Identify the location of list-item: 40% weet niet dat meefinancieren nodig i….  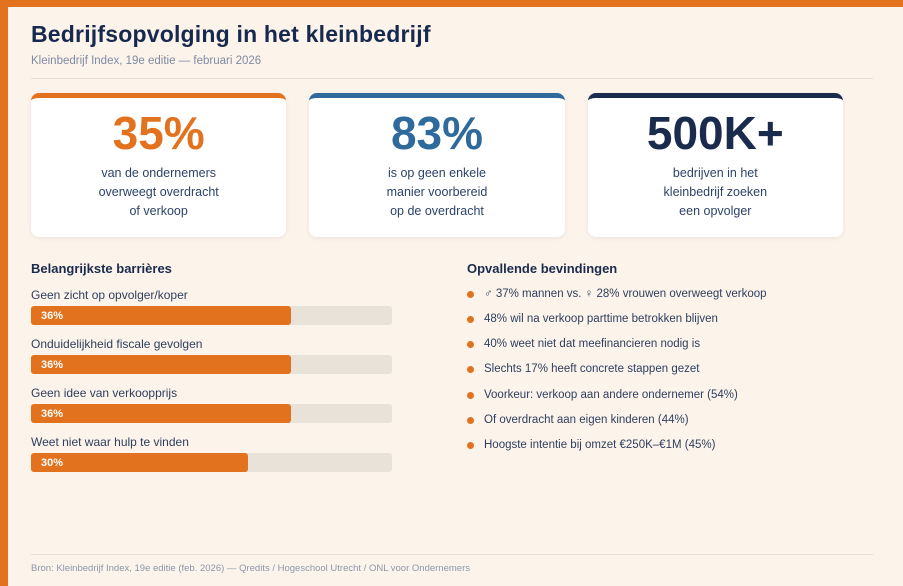
(670, 344).